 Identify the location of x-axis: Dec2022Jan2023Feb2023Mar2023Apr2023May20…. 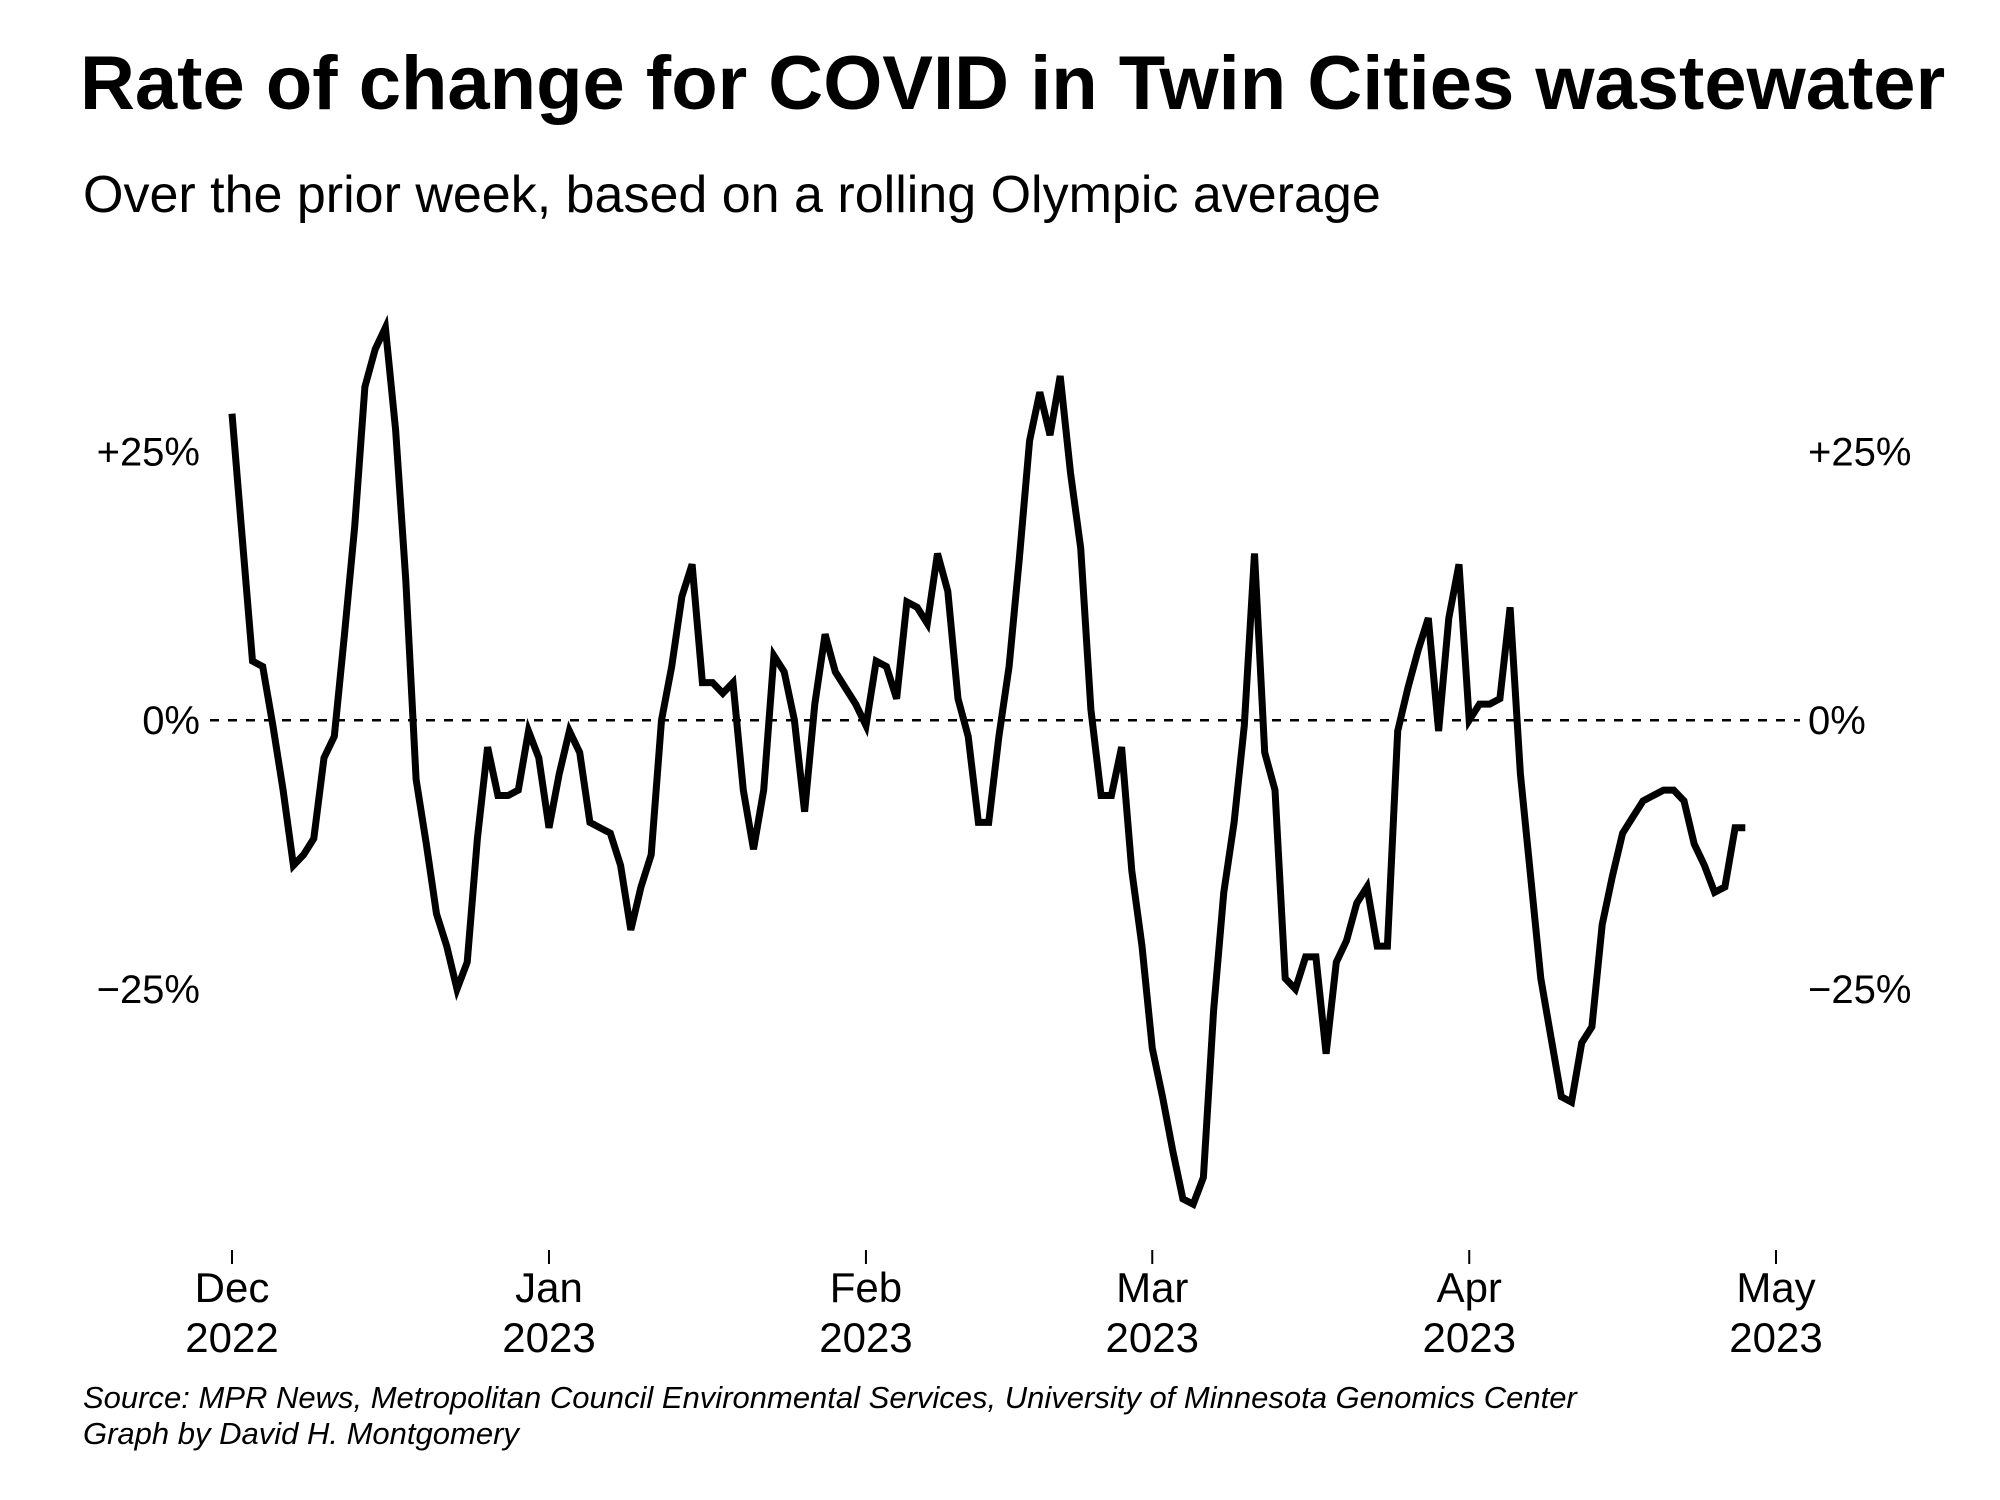
(1004, 1305).